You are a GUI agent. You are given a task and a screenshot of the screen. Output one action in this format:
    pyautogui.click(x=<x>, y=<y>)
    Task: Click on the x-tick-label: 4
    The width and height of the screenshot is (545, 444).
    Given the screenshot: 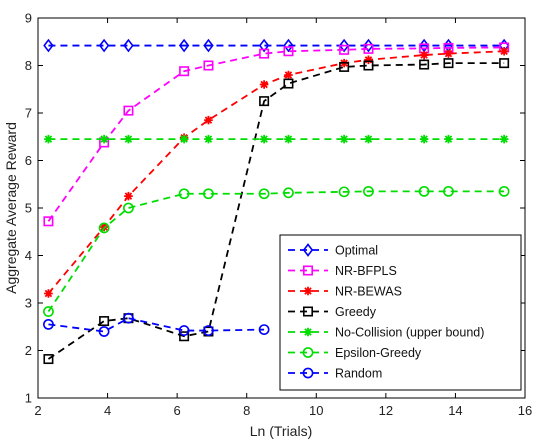 What is the action you would take?
    pyautogui.click(x=107, y=410)
    